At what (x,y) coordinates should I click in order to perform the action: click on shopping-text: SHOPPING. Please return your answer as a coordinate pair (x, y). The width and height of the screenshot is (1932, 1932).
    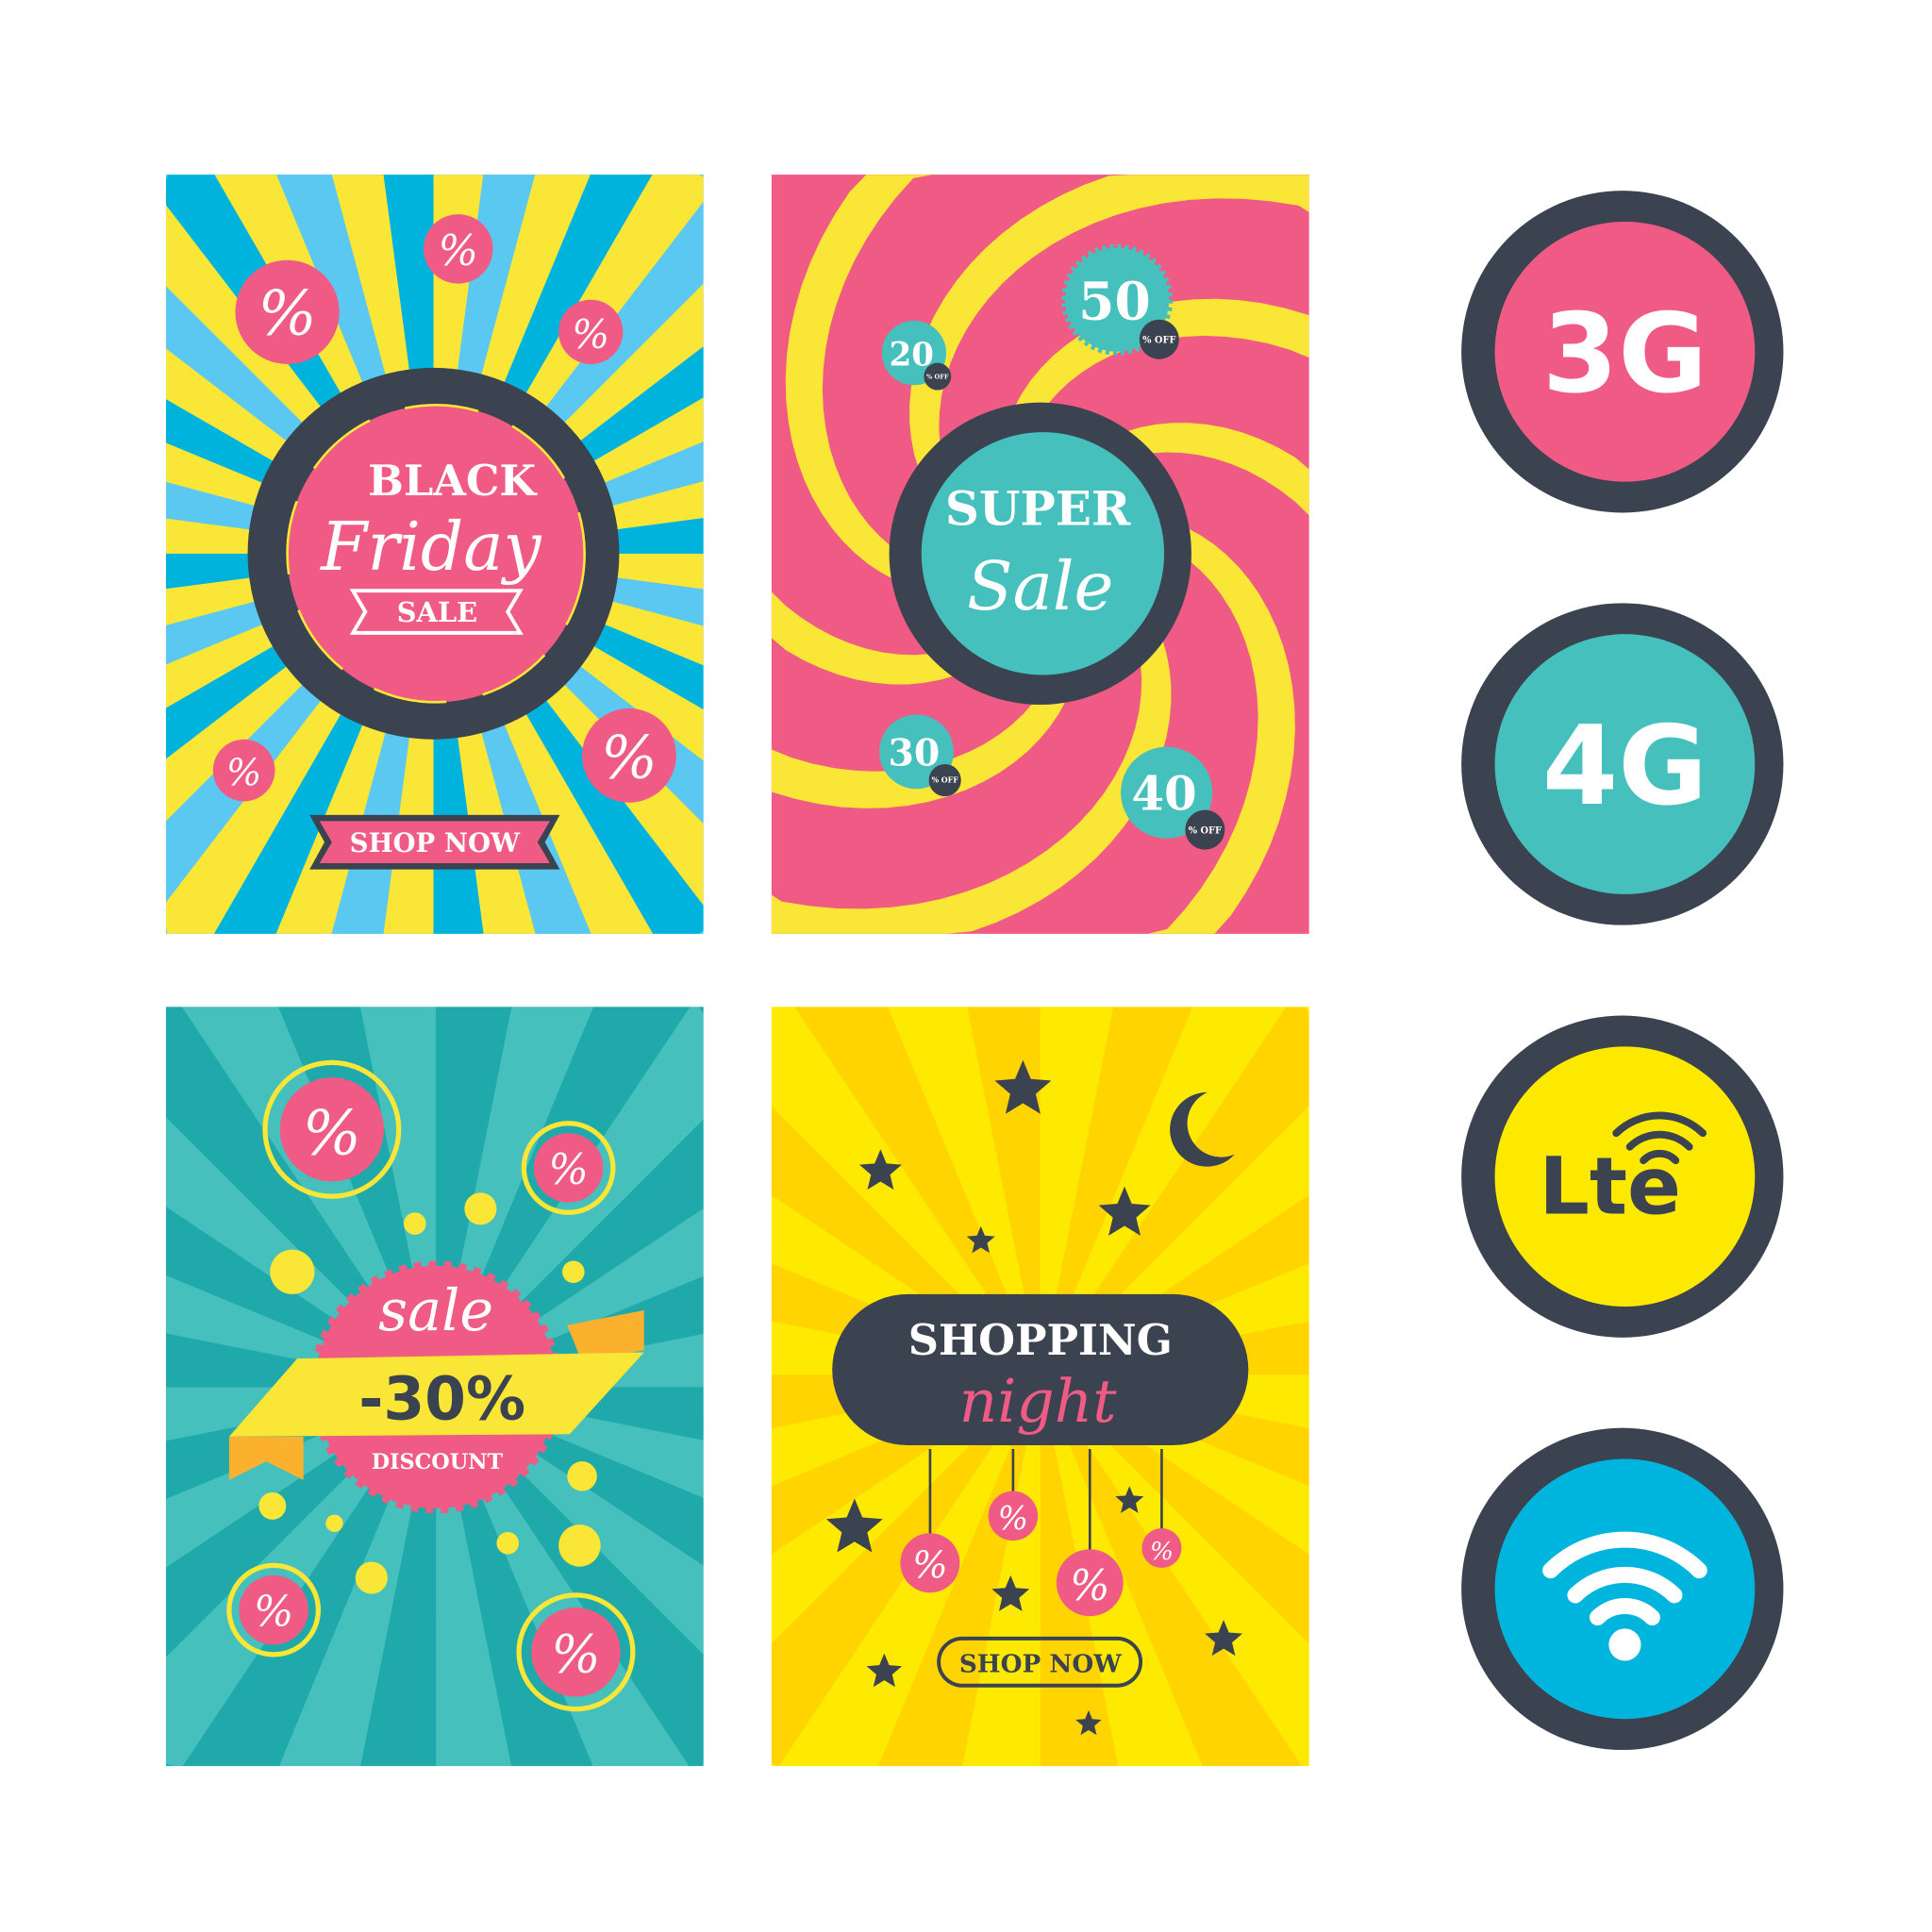
    Looking at the image, I should click on (1040, 1340).